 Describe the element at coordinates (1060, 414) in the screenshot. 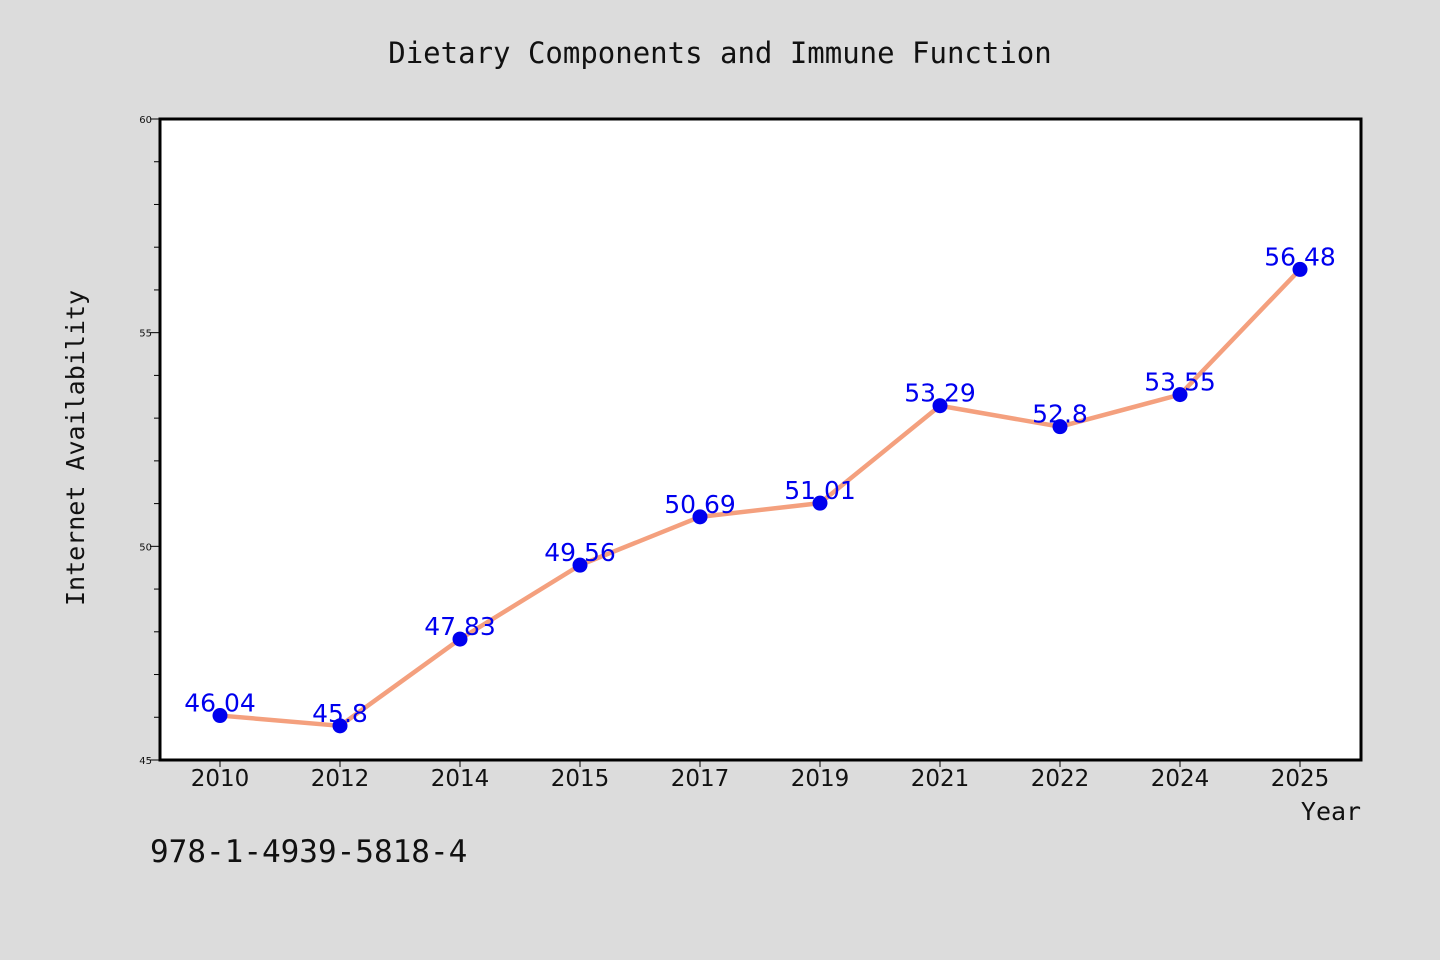

I see `data-label: 52.8` at that location.